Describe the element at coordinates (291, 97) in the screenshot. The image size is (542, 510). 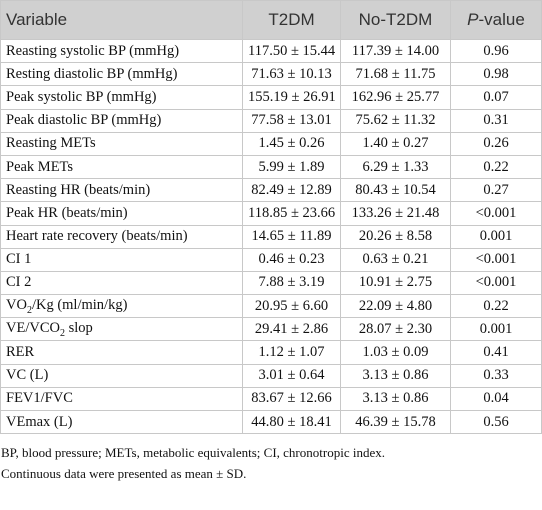
I see `value-cell: 155.19 ± 26.91` at that location.